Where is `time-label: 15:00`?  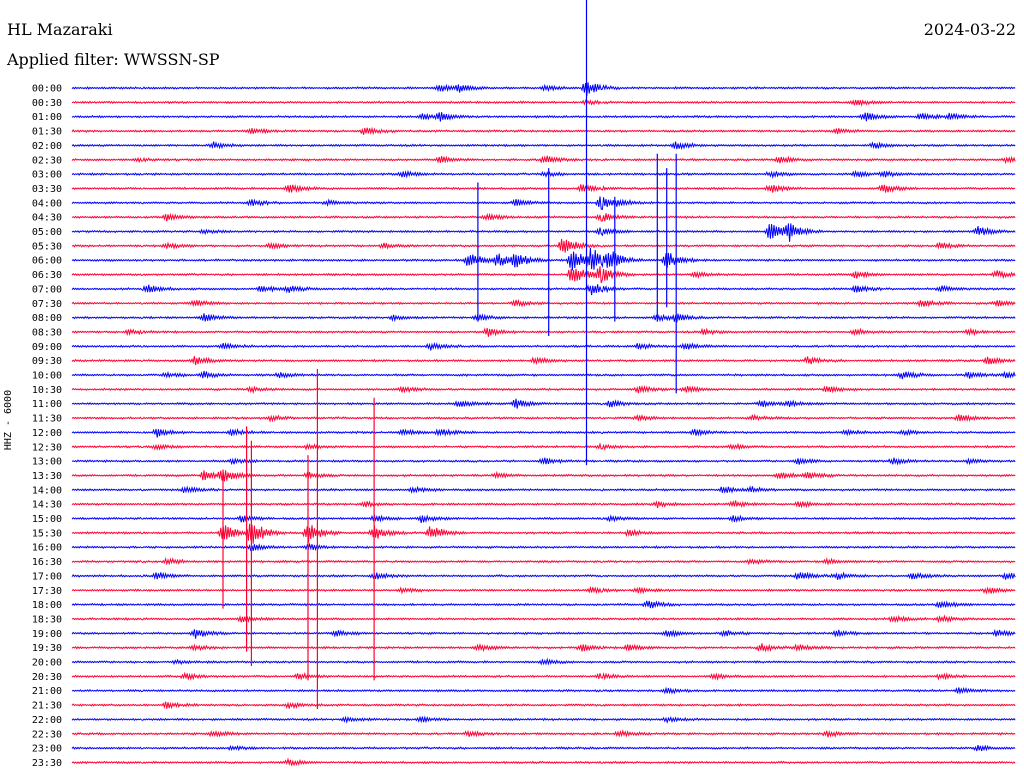 time-label: 15:00 is located at coordinates (47, 519).